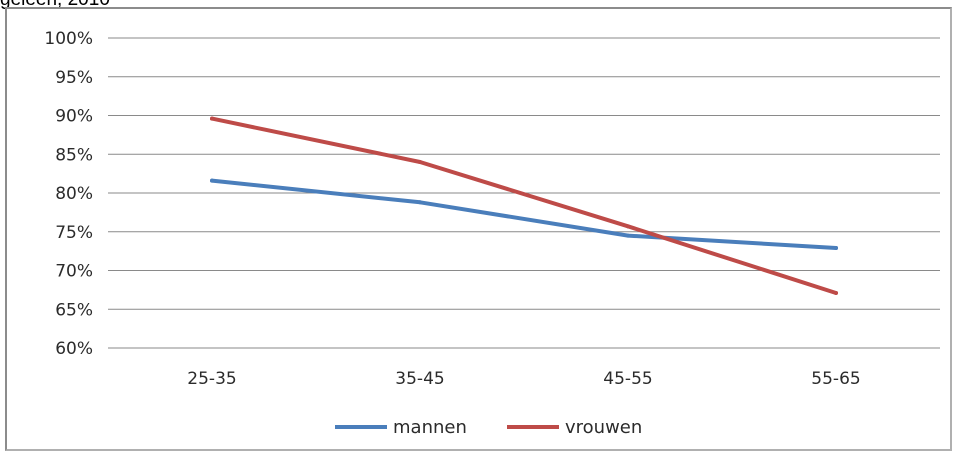  Describe the element at coordinates (74, 155) in the screenshot. I see `y-tick-label: 85%` at that location.